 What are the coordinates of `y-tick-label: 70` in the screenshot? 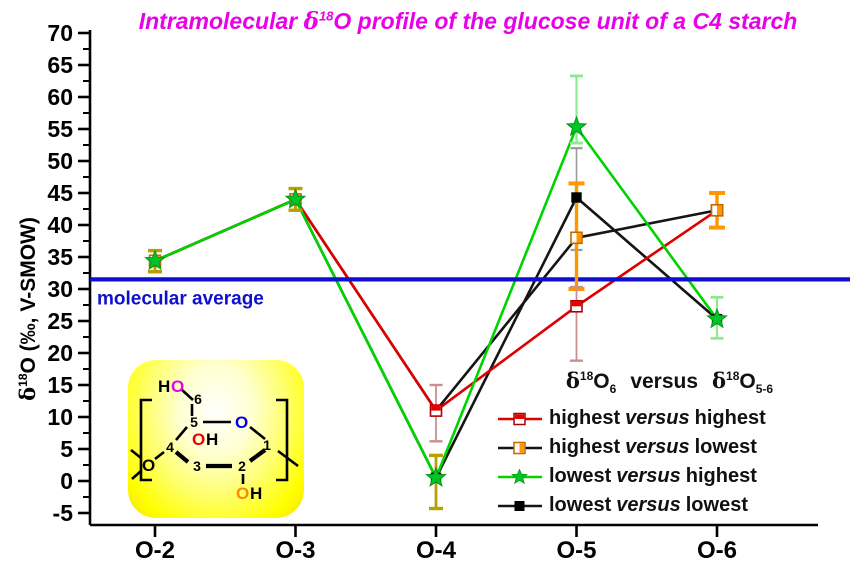 It's located at (60, 33).